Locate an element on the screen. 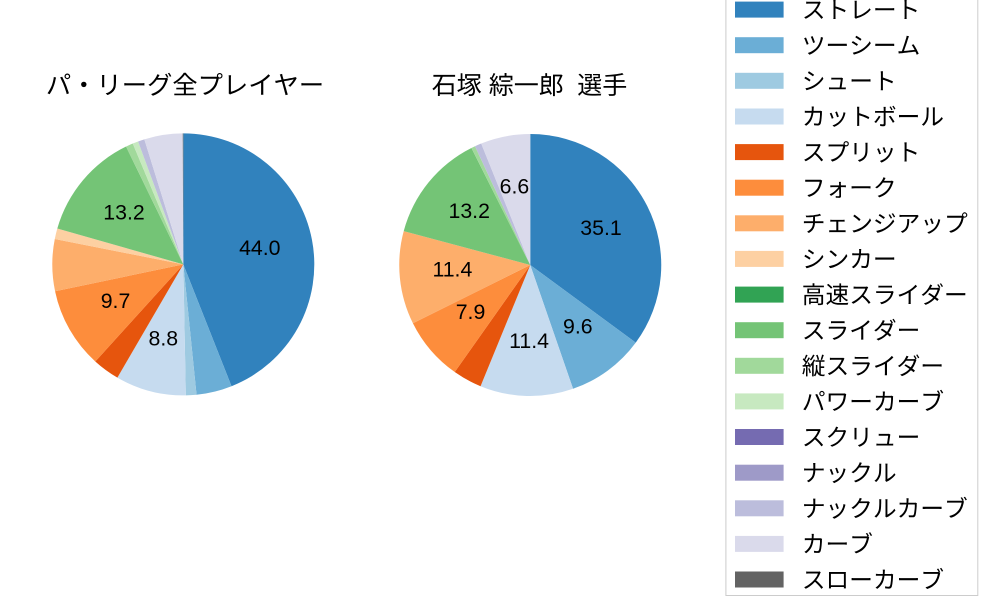 Image resolution: width=1000 pixels, height=600 pixels. svg-text: 7.9 is located at coordinates (471, 312).